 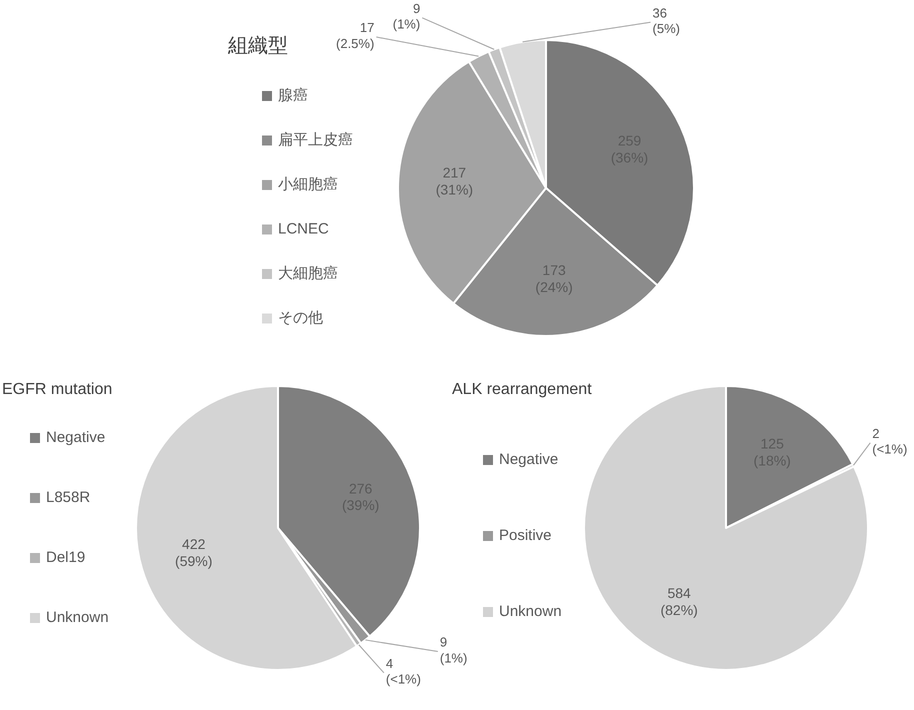 What do you see at coordinates (679, 601) in the screenshot?
I see `data-label: 584 (82%)` at bounding box center [679, 601].